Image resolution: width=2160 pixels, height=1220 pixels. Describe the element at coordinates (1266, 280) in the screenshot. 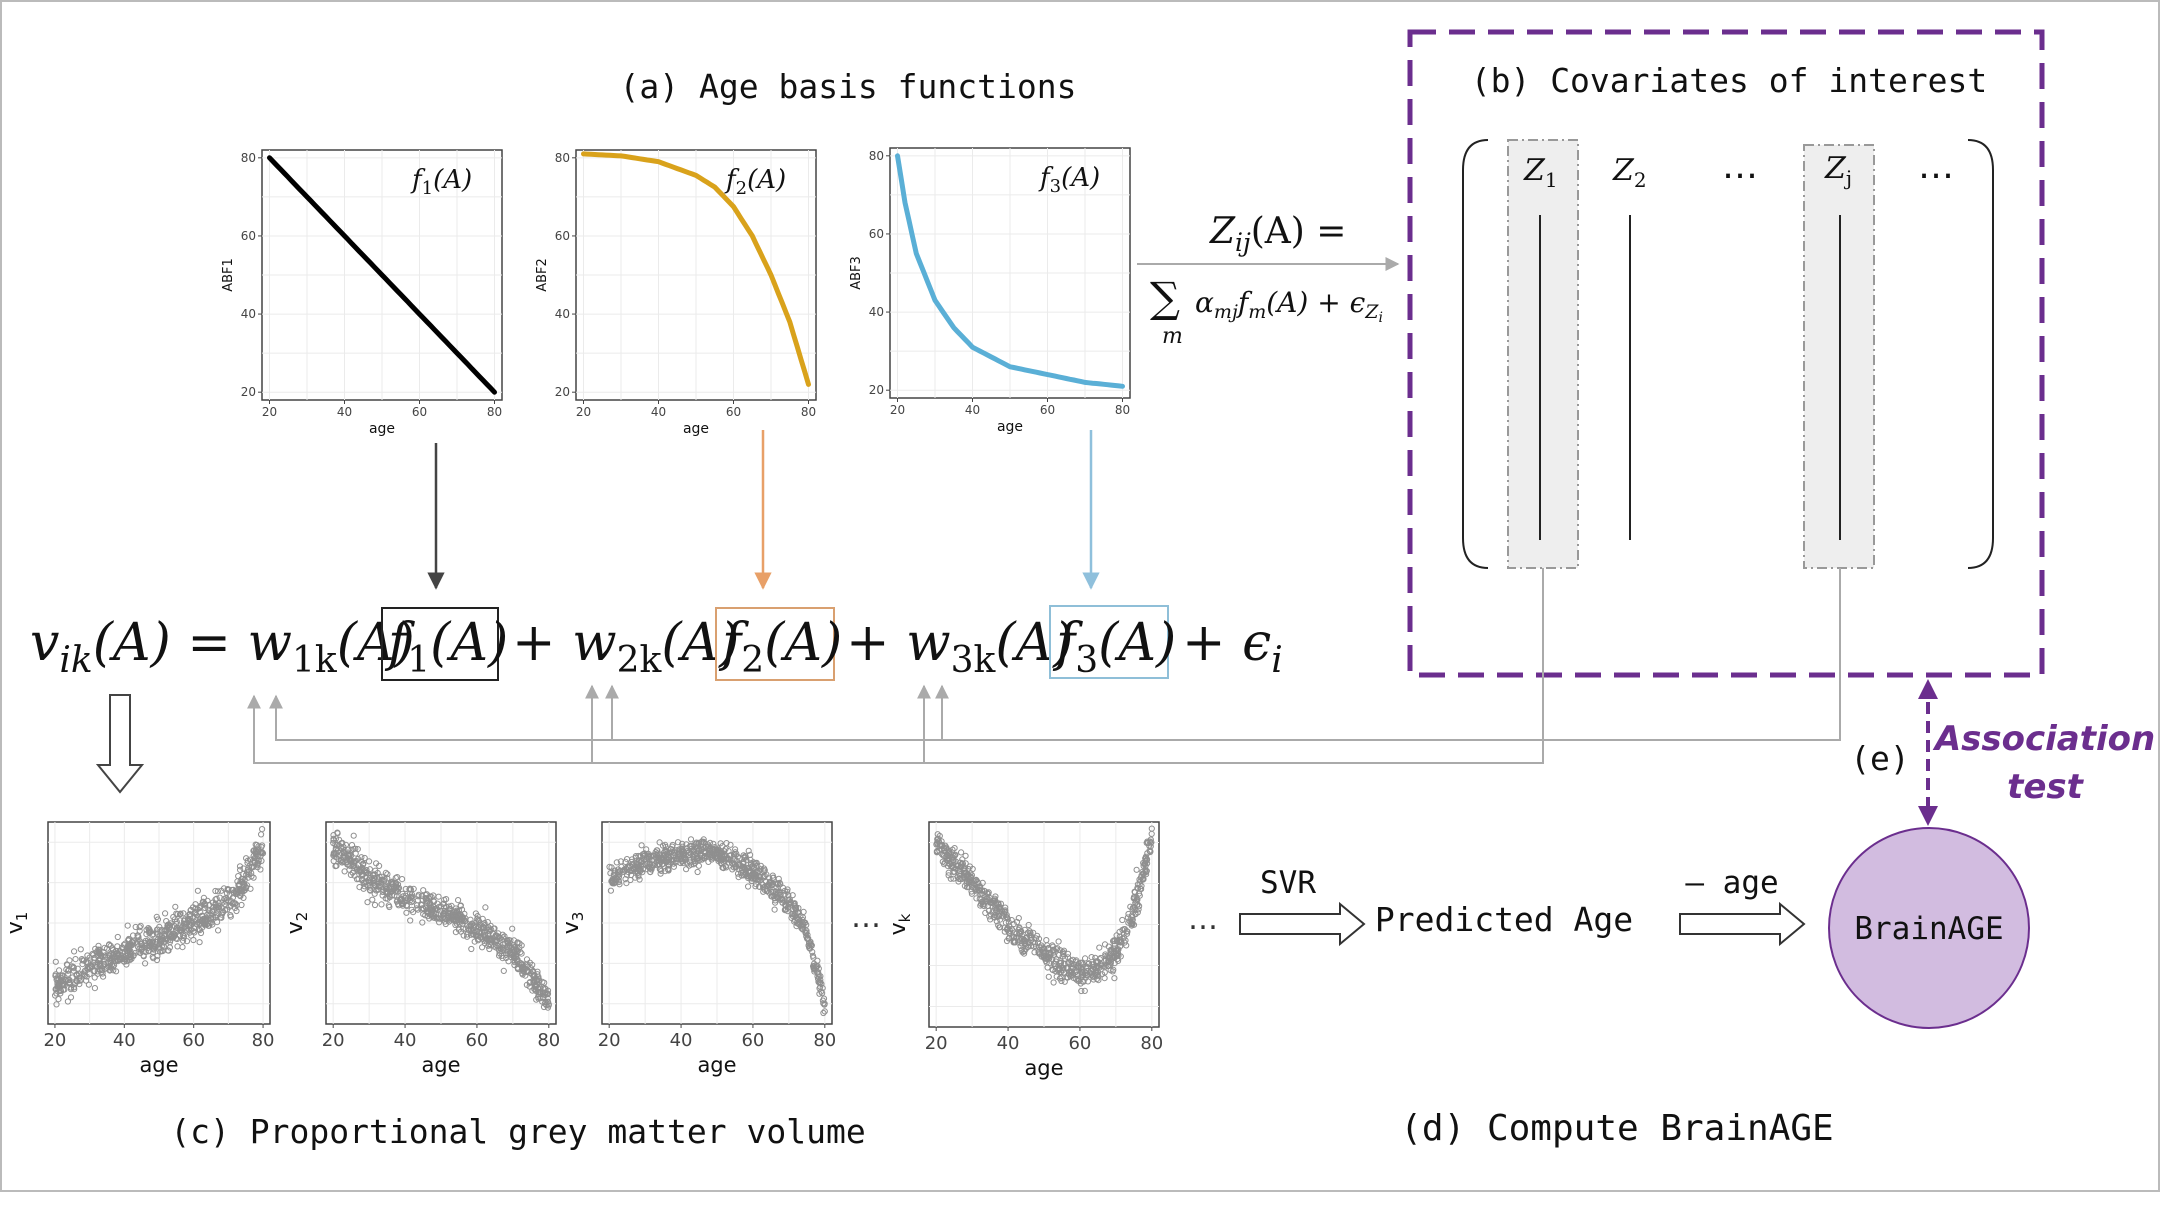

I see `z-formula: Zij(A) = ∑ m αmjfm(A) + ϵZi` at that location.